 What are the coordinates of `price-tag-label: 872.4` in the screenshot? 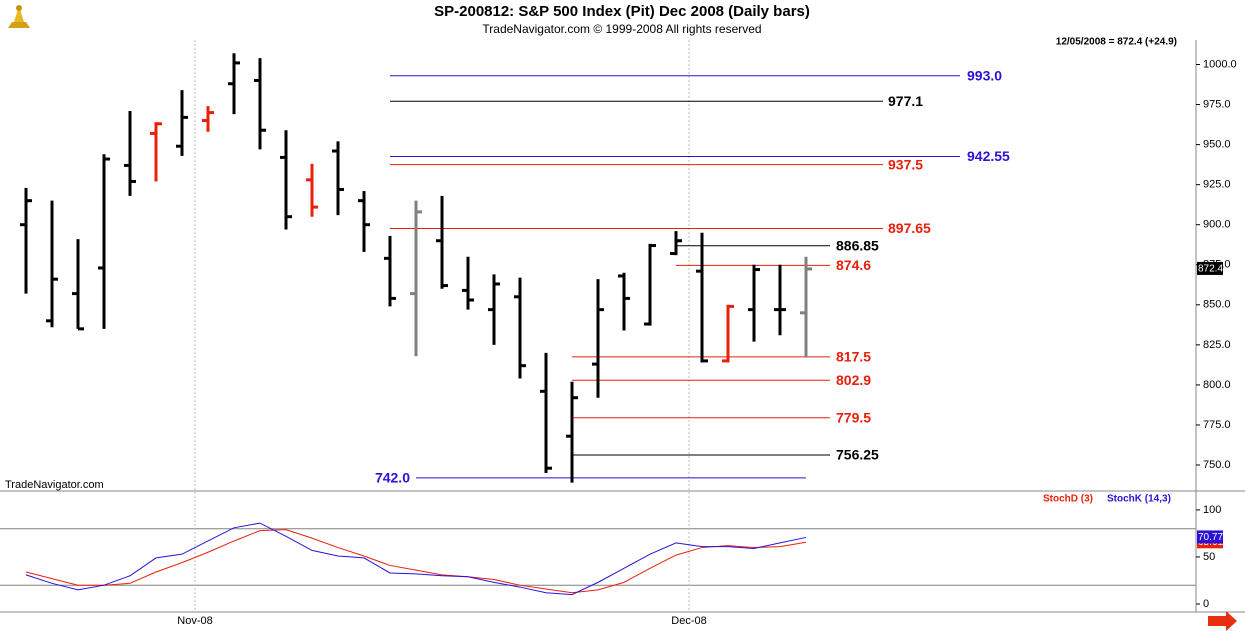 It's located at (1210, 269).